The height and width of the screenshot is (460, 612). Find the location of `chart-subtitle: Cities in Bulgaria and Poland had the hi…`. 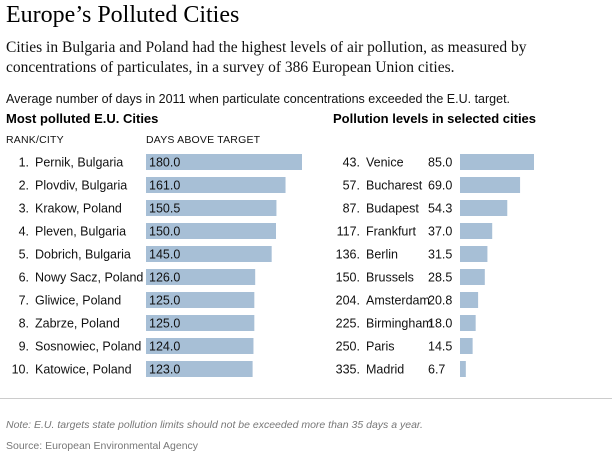

chart-subtitle: Cities in Bulgaria and Poland had the hi… is located at coordinates (266, 57).